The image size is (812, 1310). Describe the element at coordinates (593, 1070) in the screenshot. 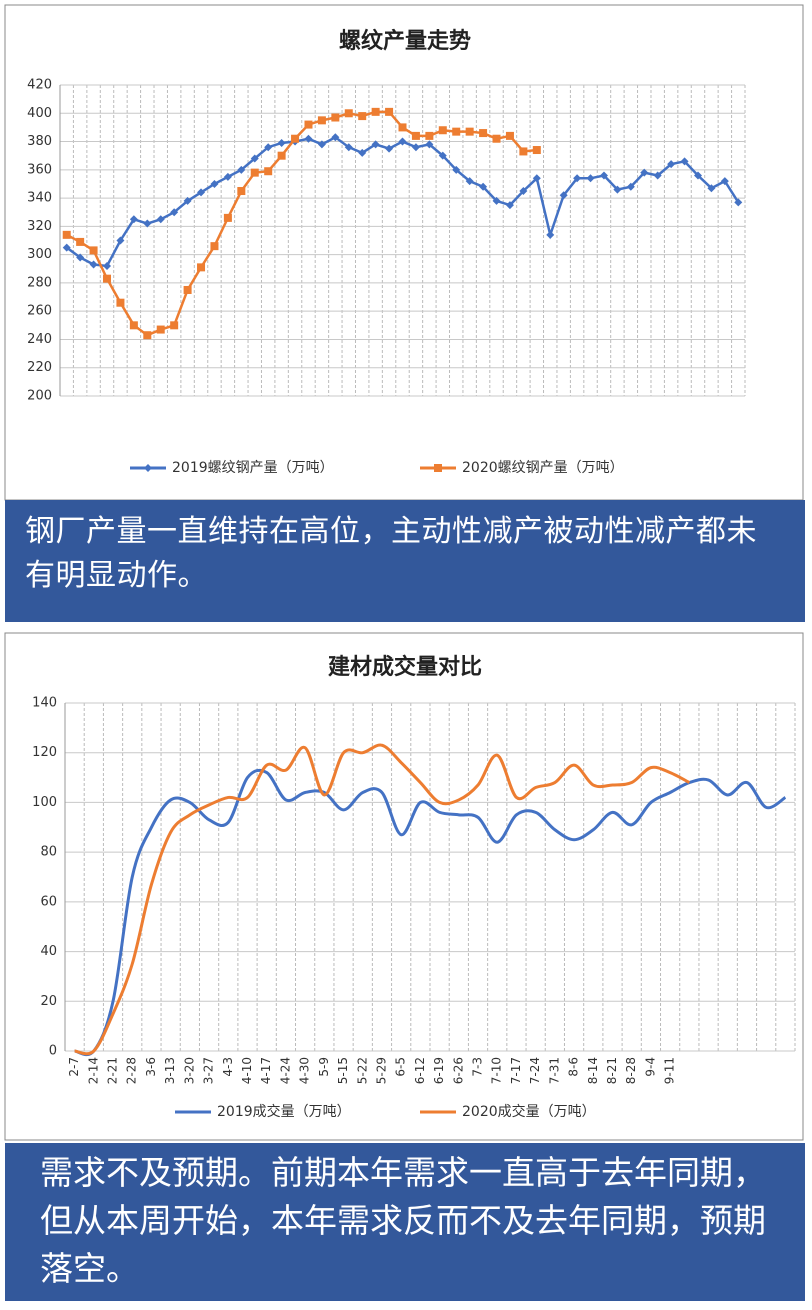

I see `x-tick-label: 8-14` at that location.